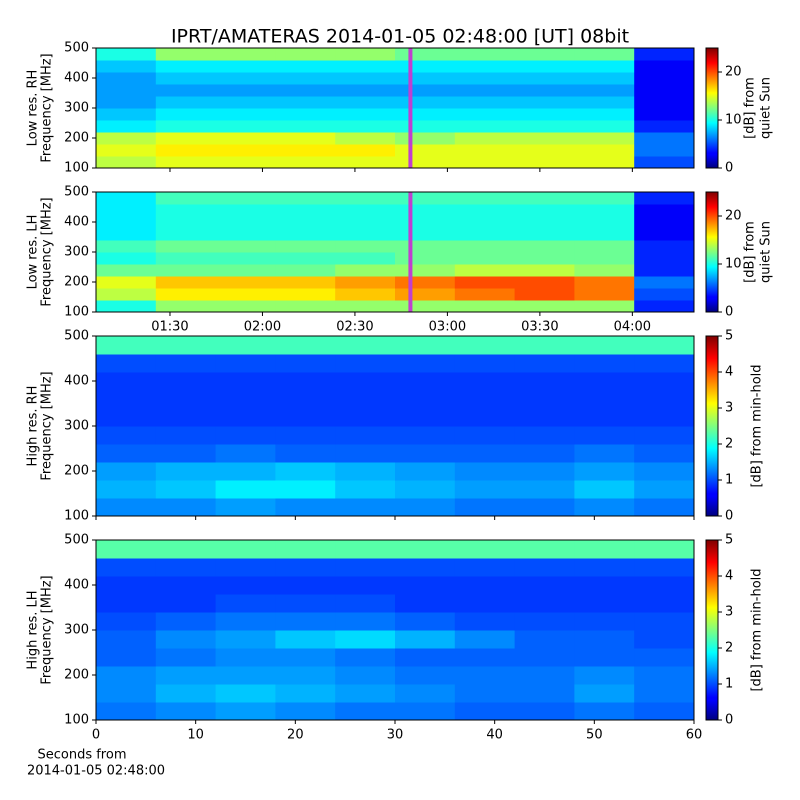 The image size is (800, 800). What do you see at coordinates (729, 312) in the screenshot?
I see `colorbar-tick-label: 0` at bounding box center [729, 312].